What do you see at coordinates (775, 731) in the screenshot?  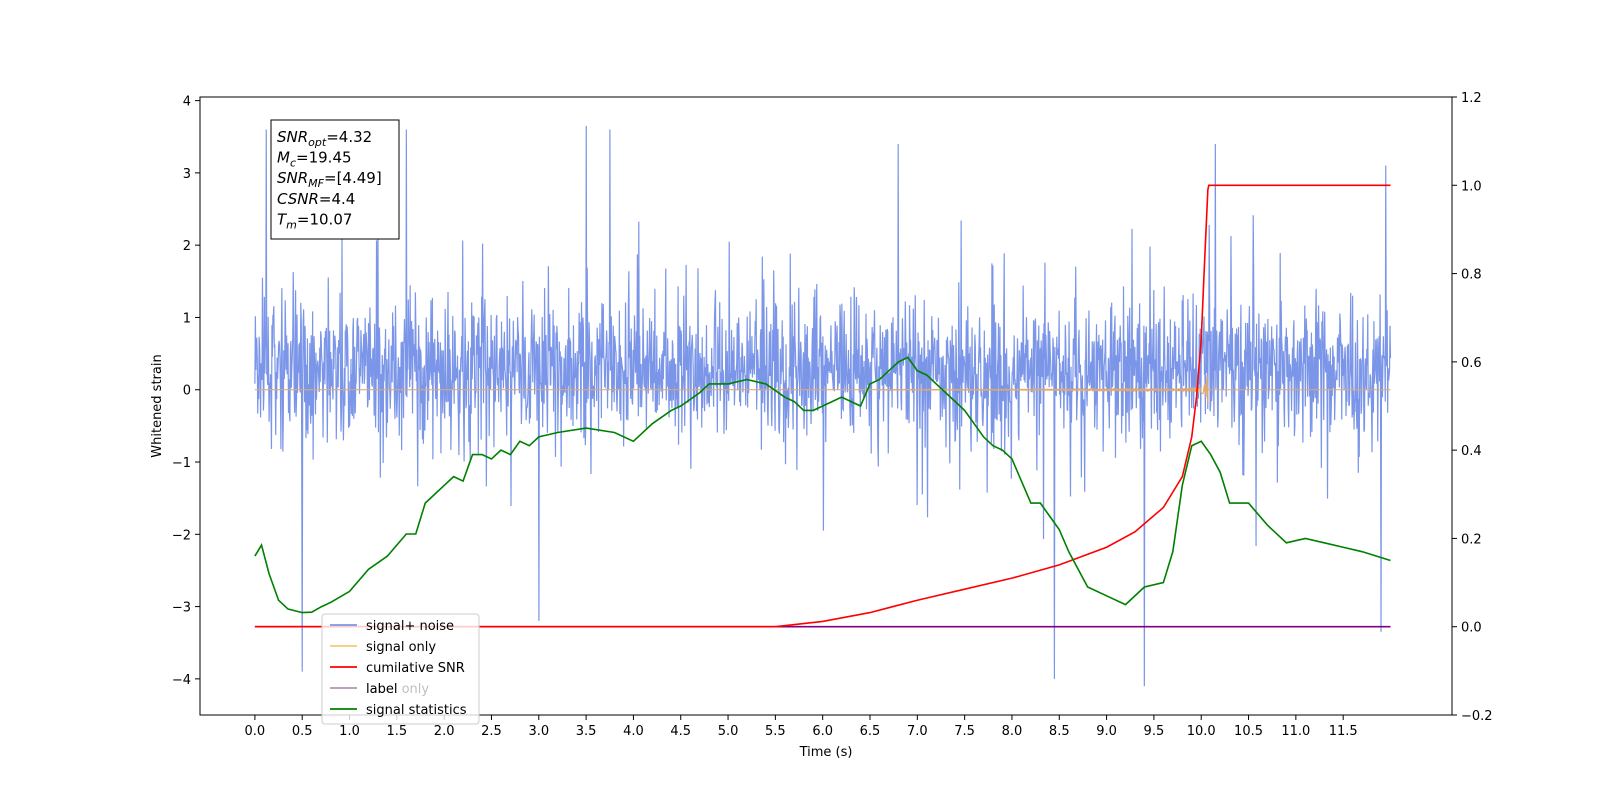 I see `x-tick-label: 5.5` at bounding box center [775, 731].